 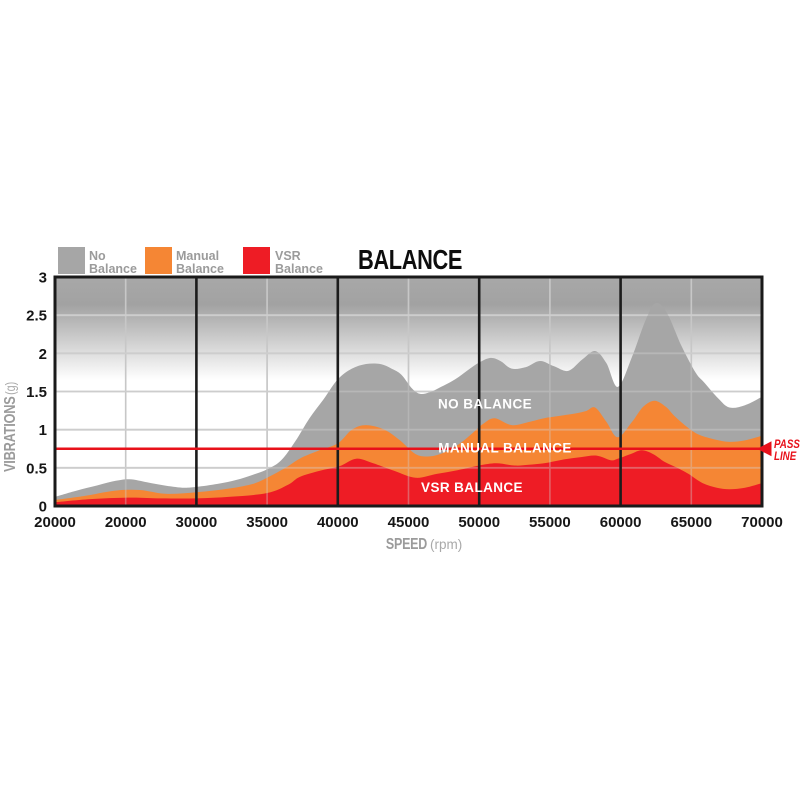 What do you see at coordinates (446, 544) in the screenshot?
I see `x-axis-unit: (rpm)` at bounding box center [446, 544].